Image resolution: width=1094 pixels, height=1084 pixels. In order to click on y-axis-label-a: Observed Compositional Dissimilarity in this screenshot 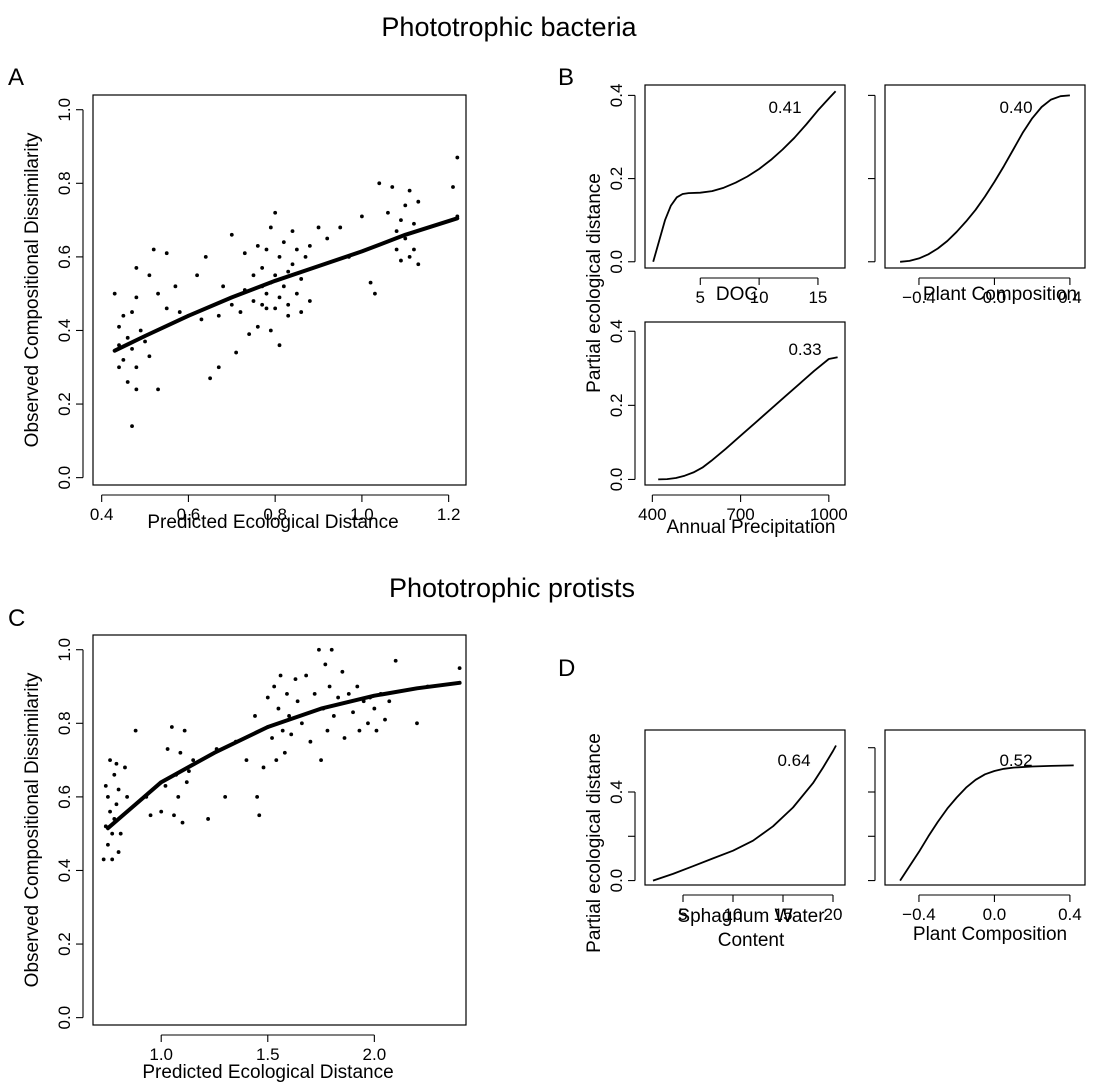, I will do `click(32, 289)`.